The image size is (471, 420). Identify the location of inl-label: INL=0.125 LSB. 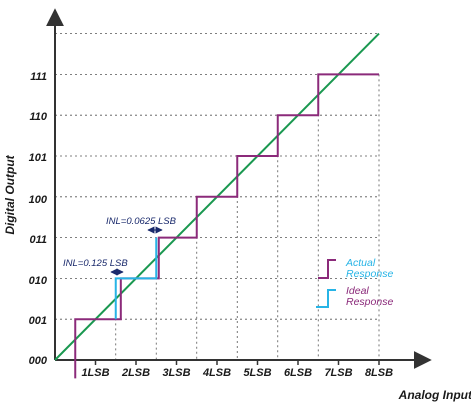
(95, 263).